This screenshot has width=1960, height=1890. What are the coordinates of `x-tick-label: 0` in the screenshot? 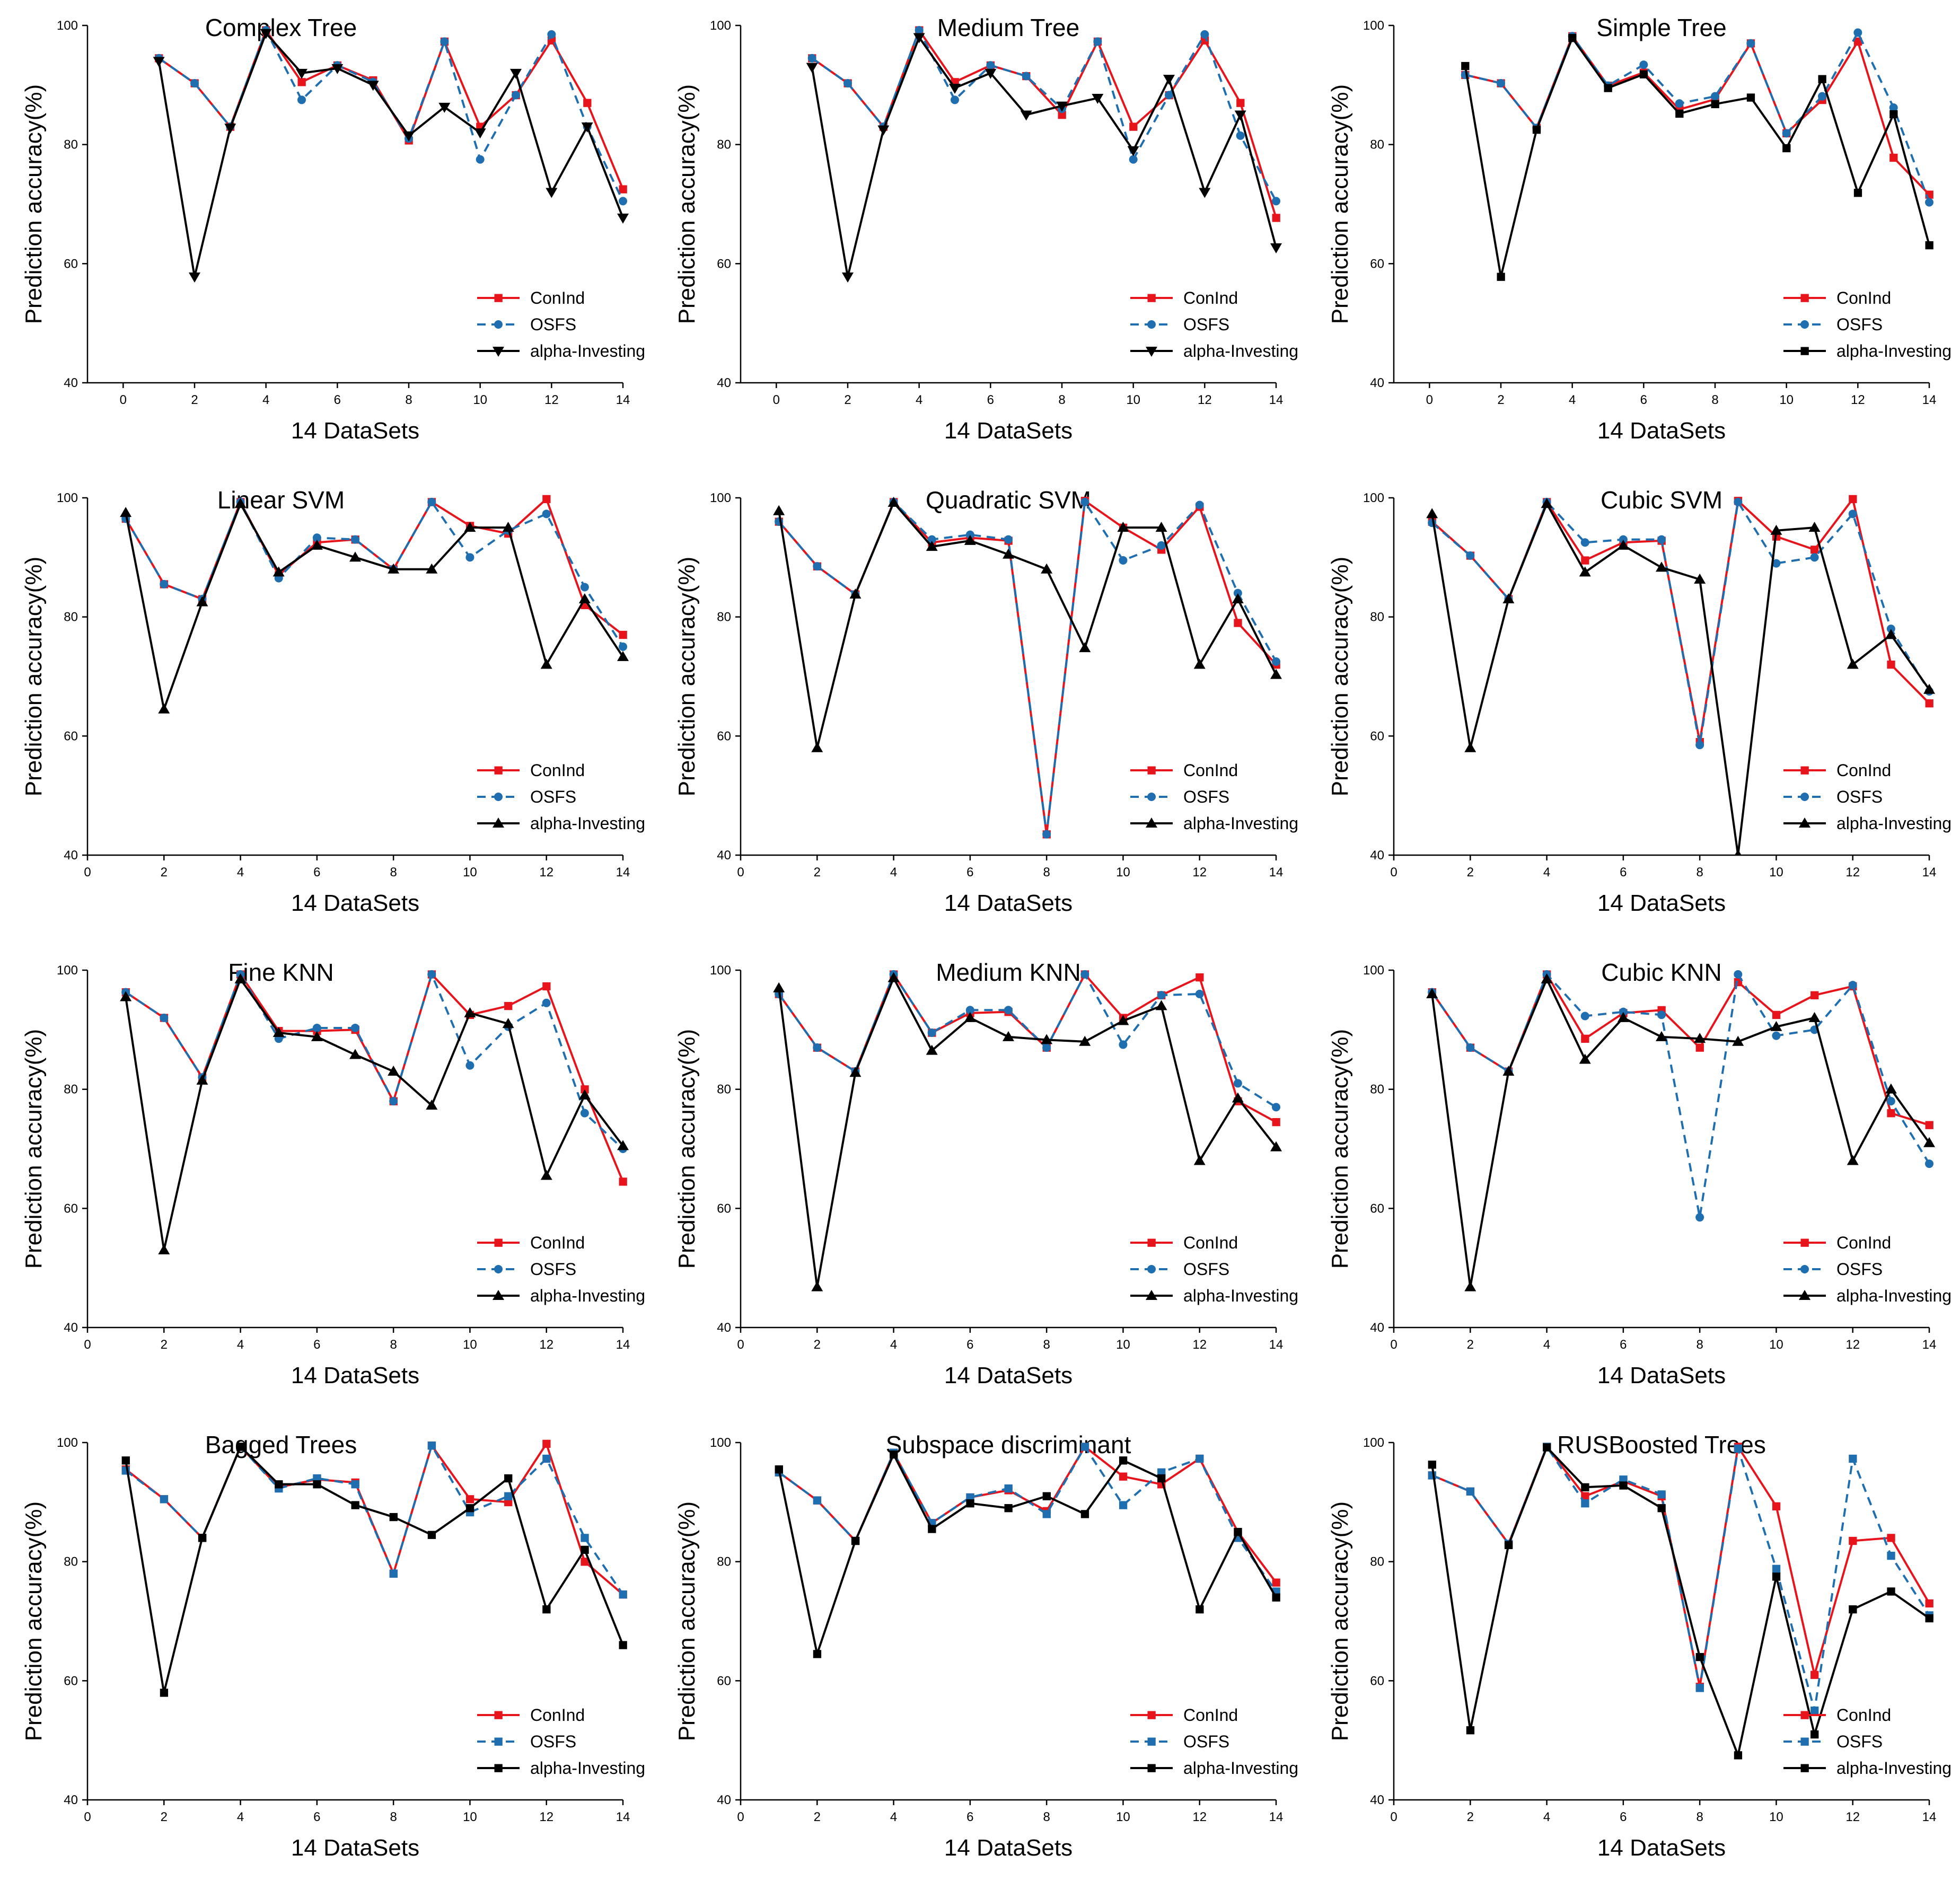 It's located at (740, 1817).